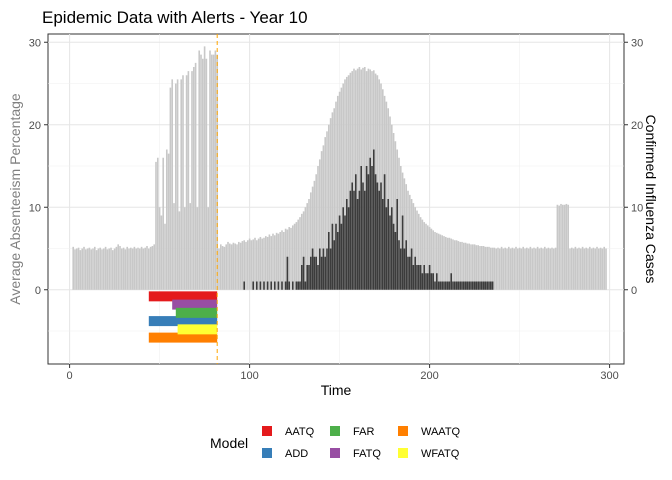 The image size is (672, 480). I want to click on alert-segment-add, so click(183, 321).